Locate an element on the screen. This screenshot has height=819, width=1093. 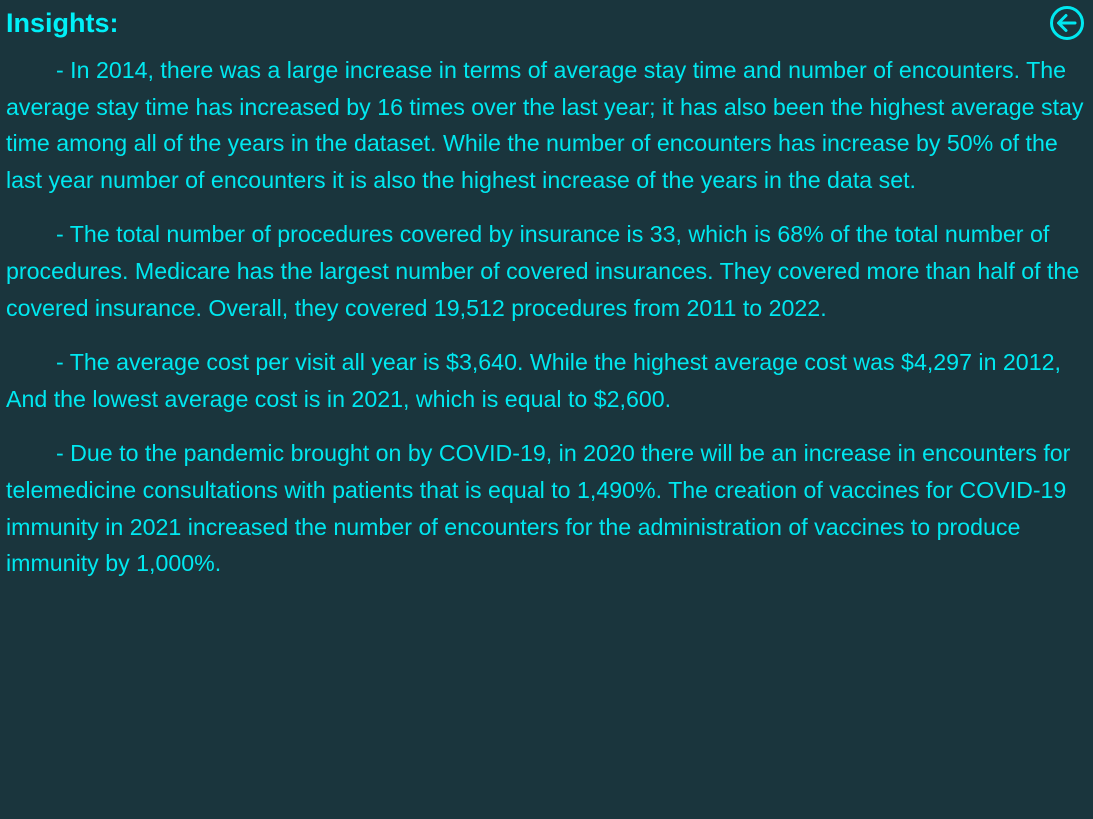
arrow-left-circle-icon is located at coordinates (1067, 23).